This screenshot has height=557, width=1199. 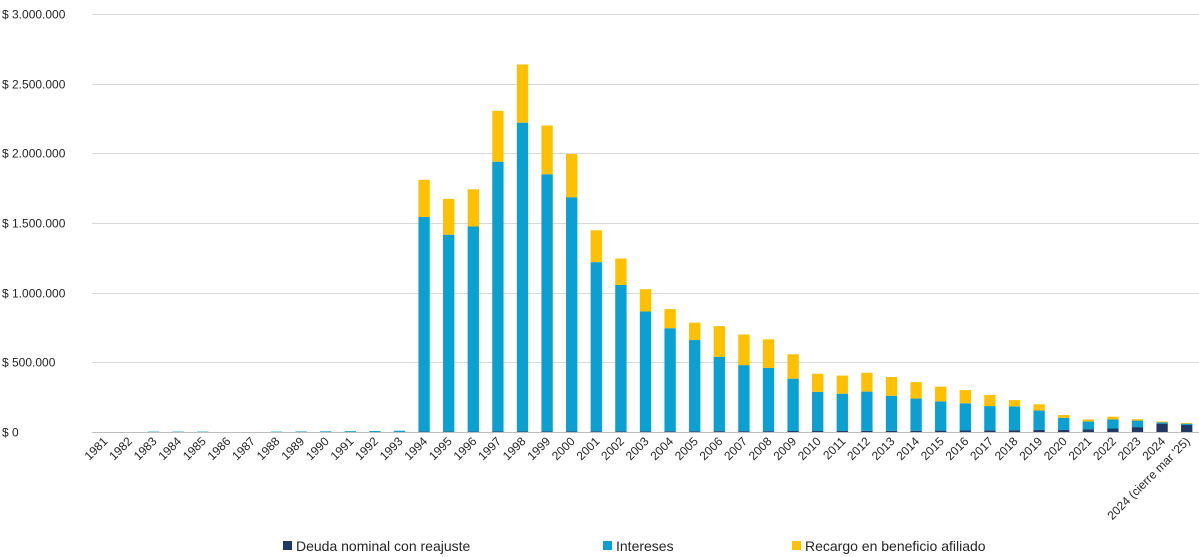 I want to click on x-tick-label: 2013, so click(x=883, y=448).